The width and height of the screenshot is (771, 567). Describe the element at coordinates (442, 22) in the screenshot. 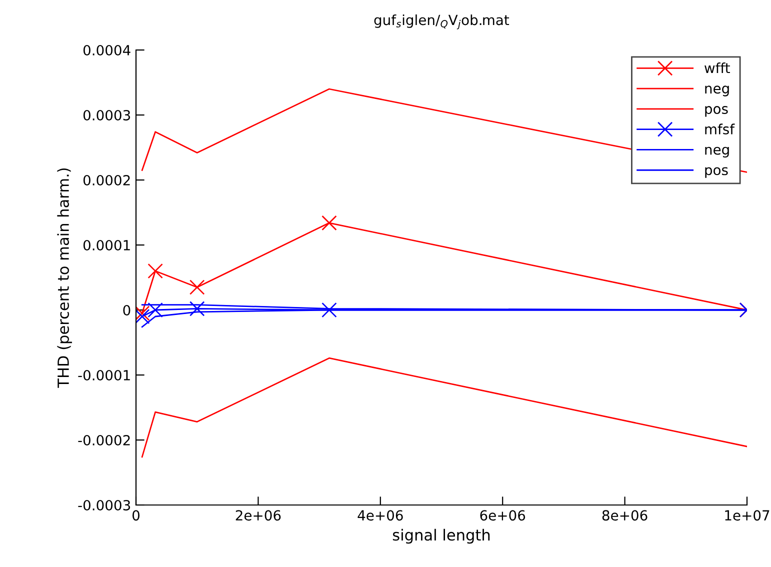

I see `chart-title: guf$_{s}$iglen/$_{Q}$V$_{j}$ob.mat` at that location.